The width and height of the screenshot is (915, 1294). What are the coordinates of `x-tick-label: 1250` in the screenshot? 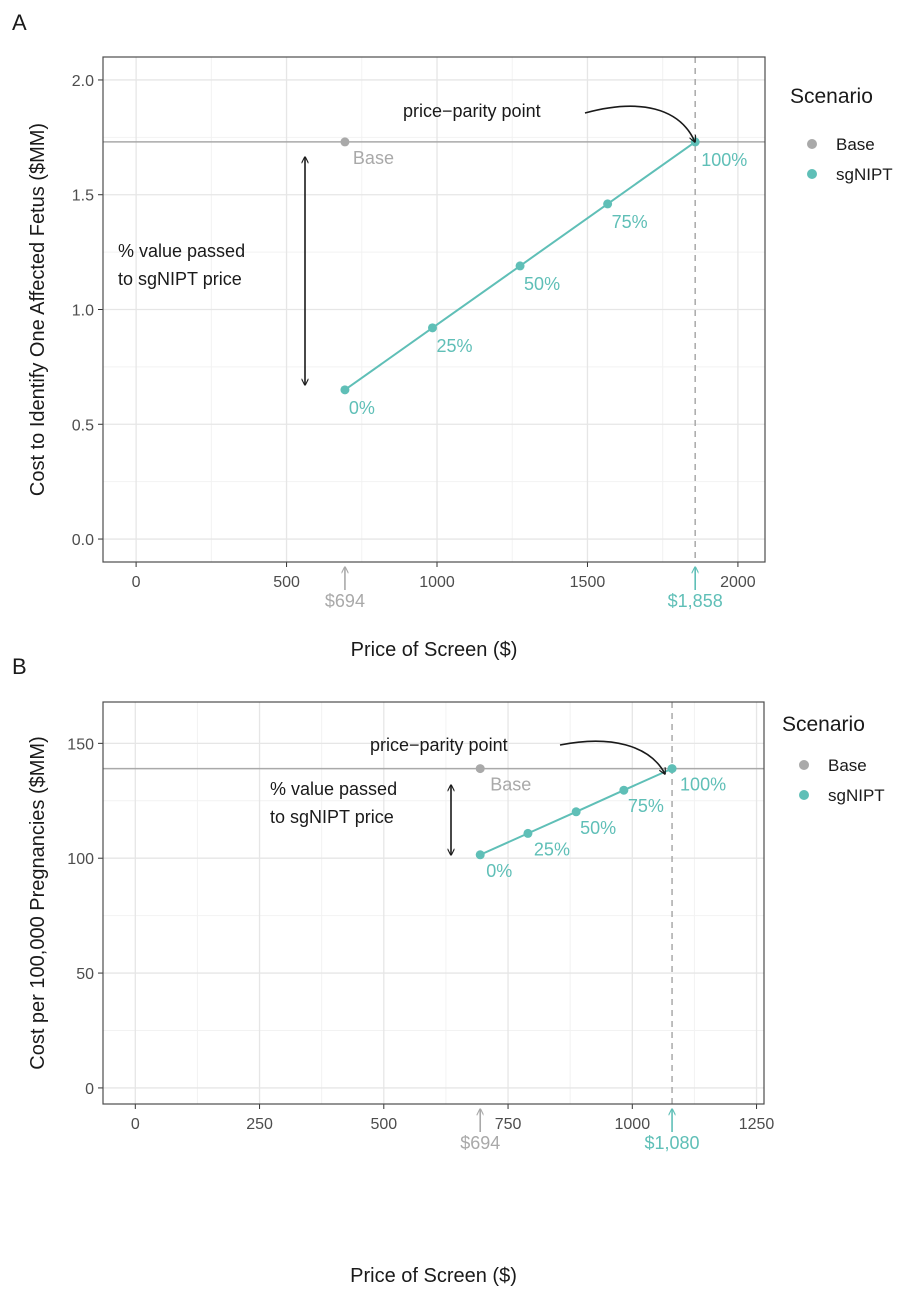 It's located at (757, 1124).